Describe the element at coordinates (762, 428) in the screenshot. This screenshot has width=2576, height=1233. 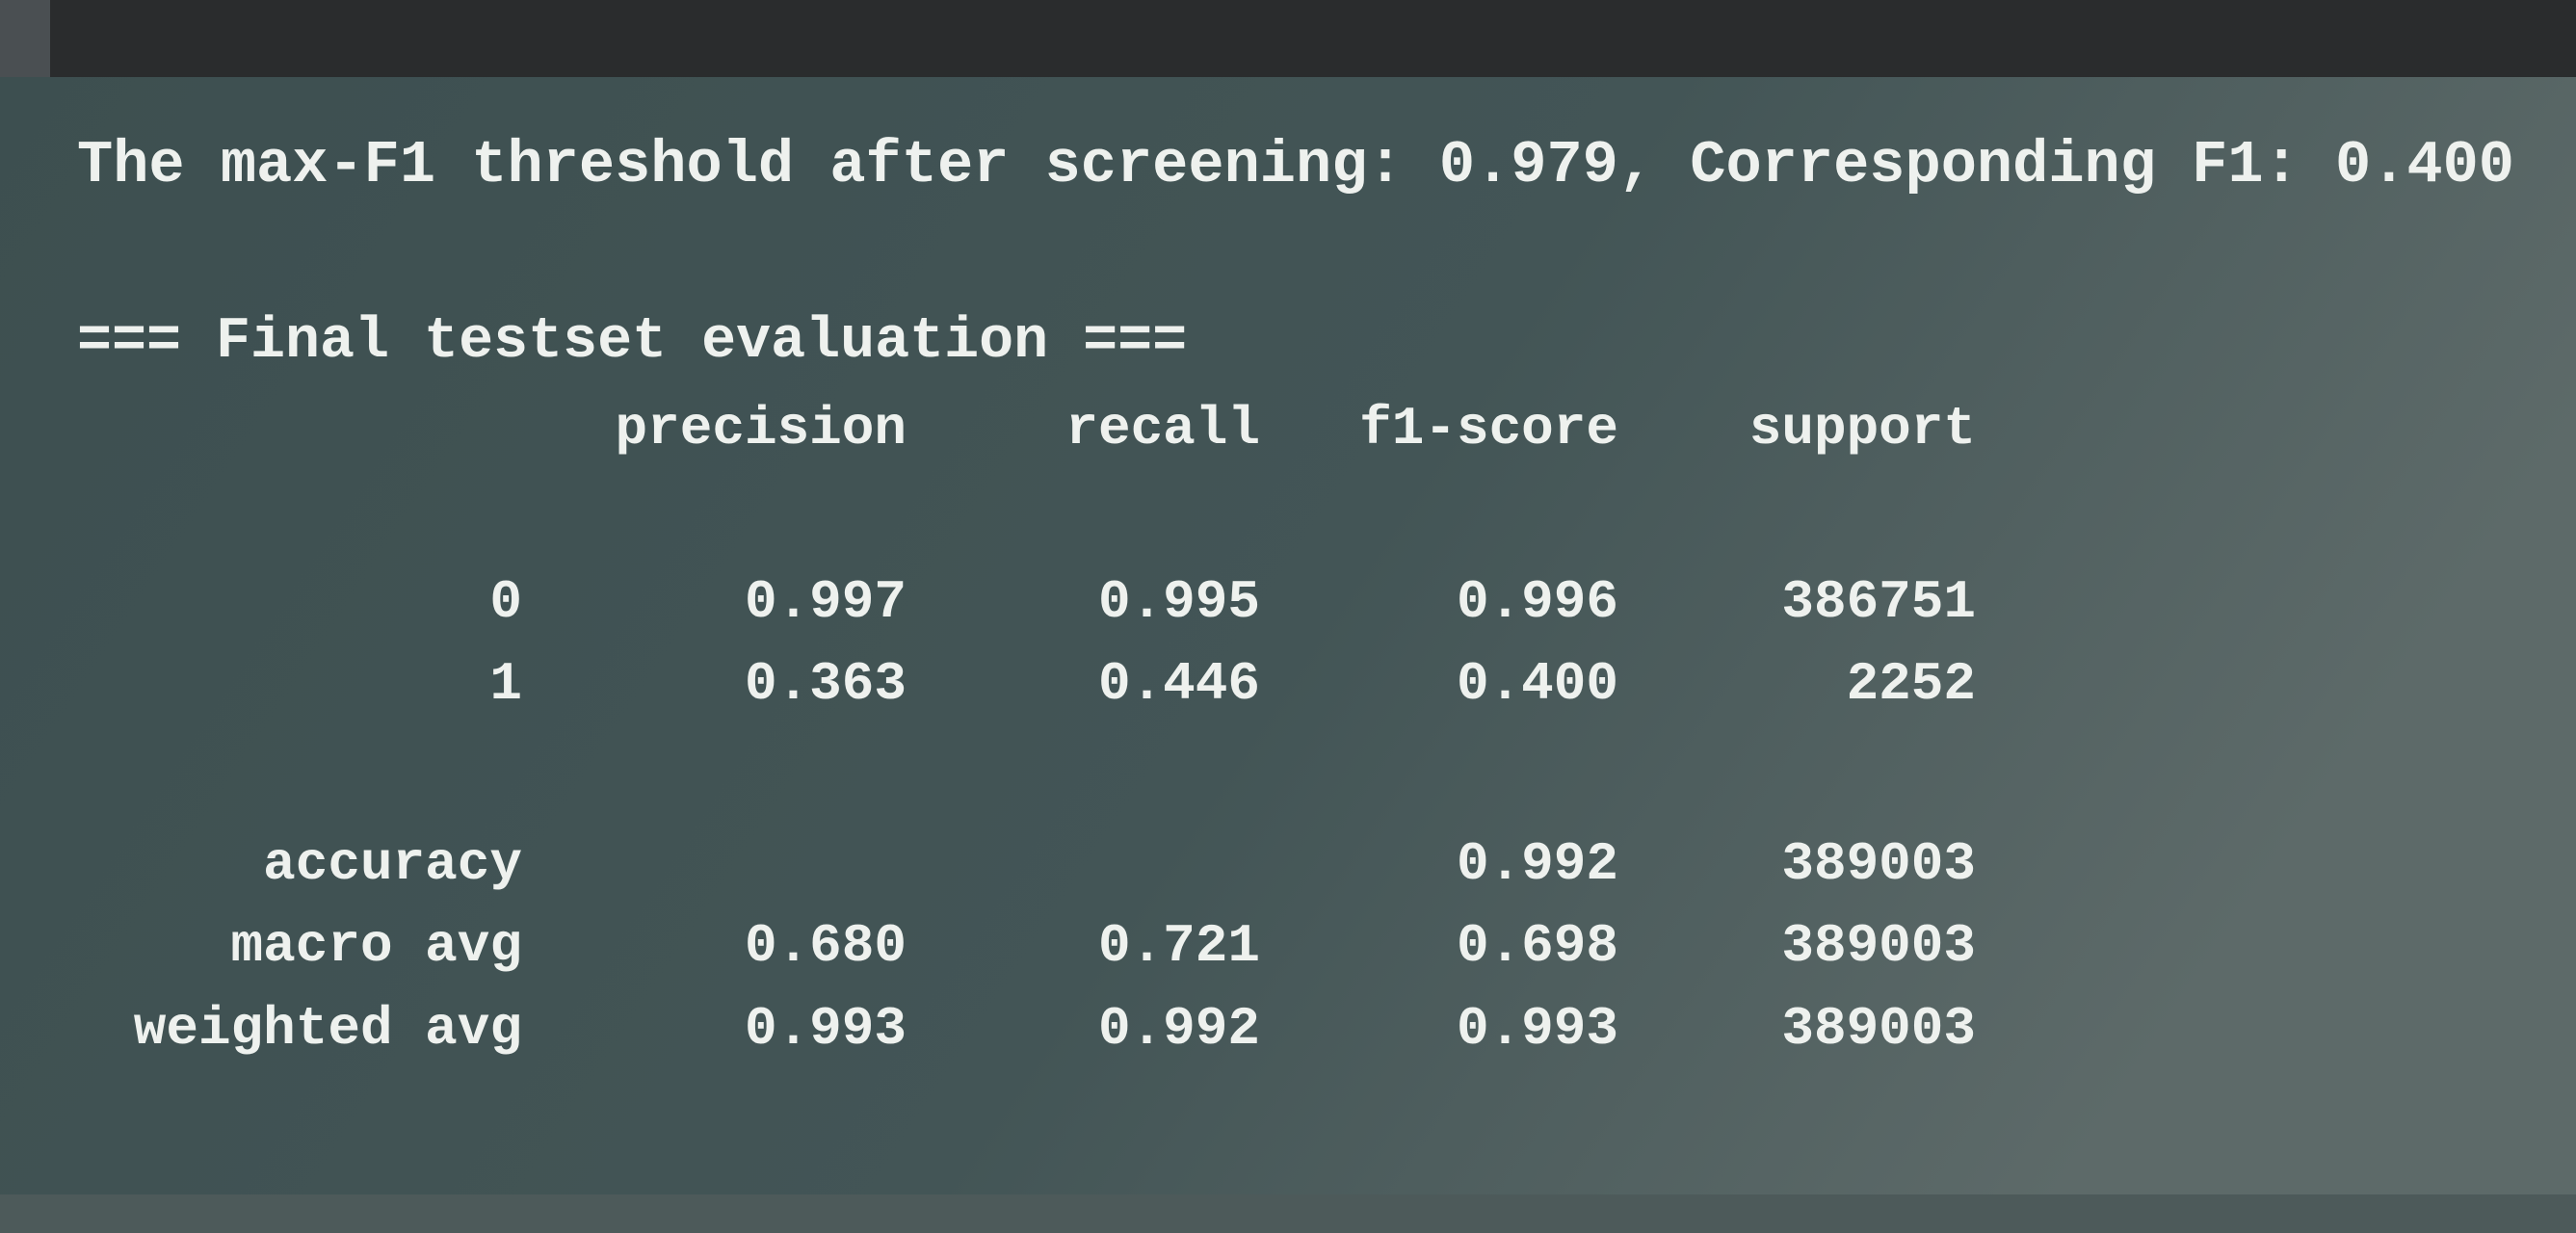
I see `column-header: precision` at that location.